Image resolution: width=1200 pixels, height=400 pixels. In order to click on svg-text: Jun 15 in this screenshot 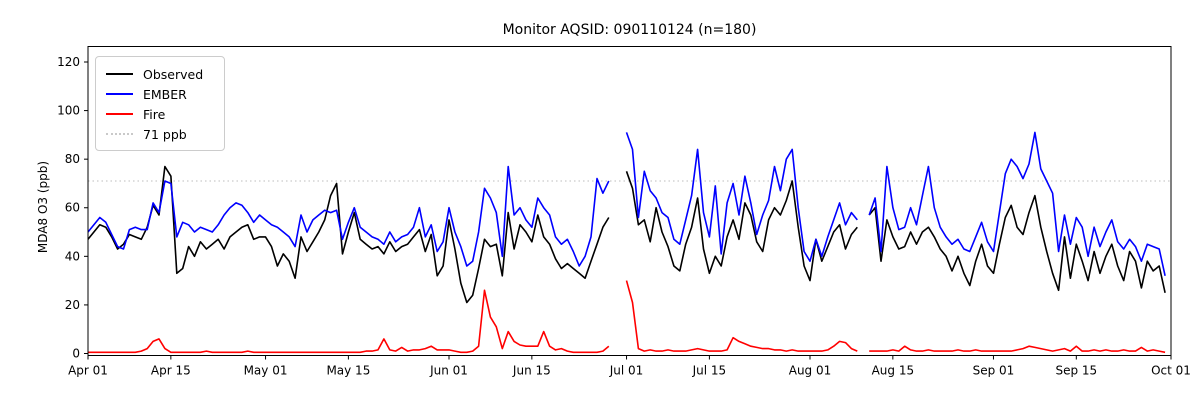, I will do `click(531, 371)`.